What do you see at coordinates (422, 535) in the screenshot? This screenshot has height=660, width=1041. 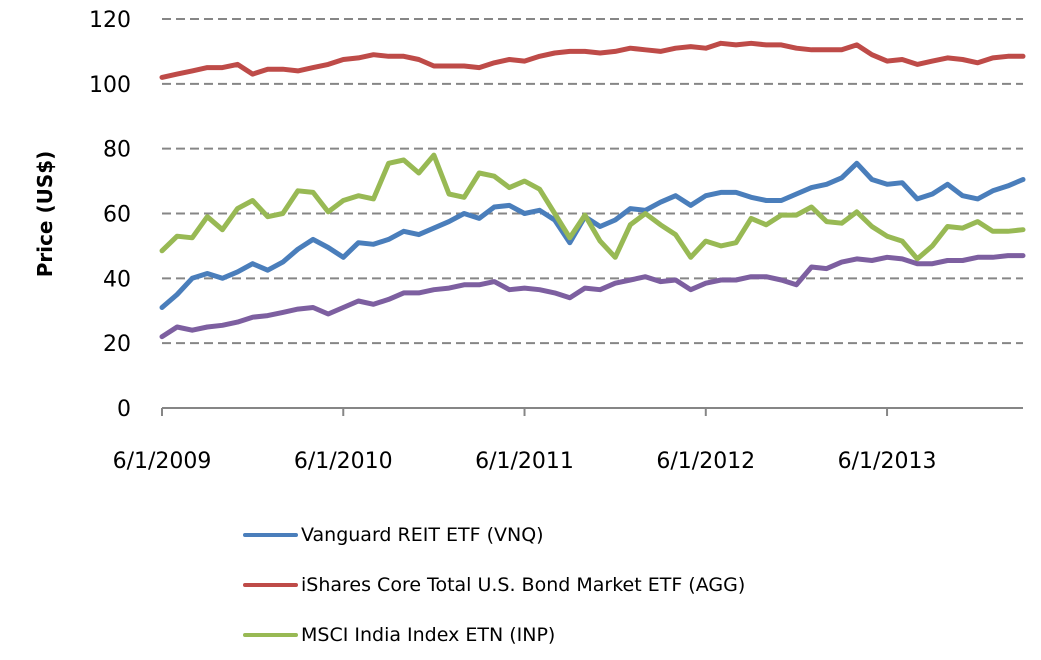 I see `legend-label: Vanguard REIT ETF (VNQ)` at bounding box center [422, 535].